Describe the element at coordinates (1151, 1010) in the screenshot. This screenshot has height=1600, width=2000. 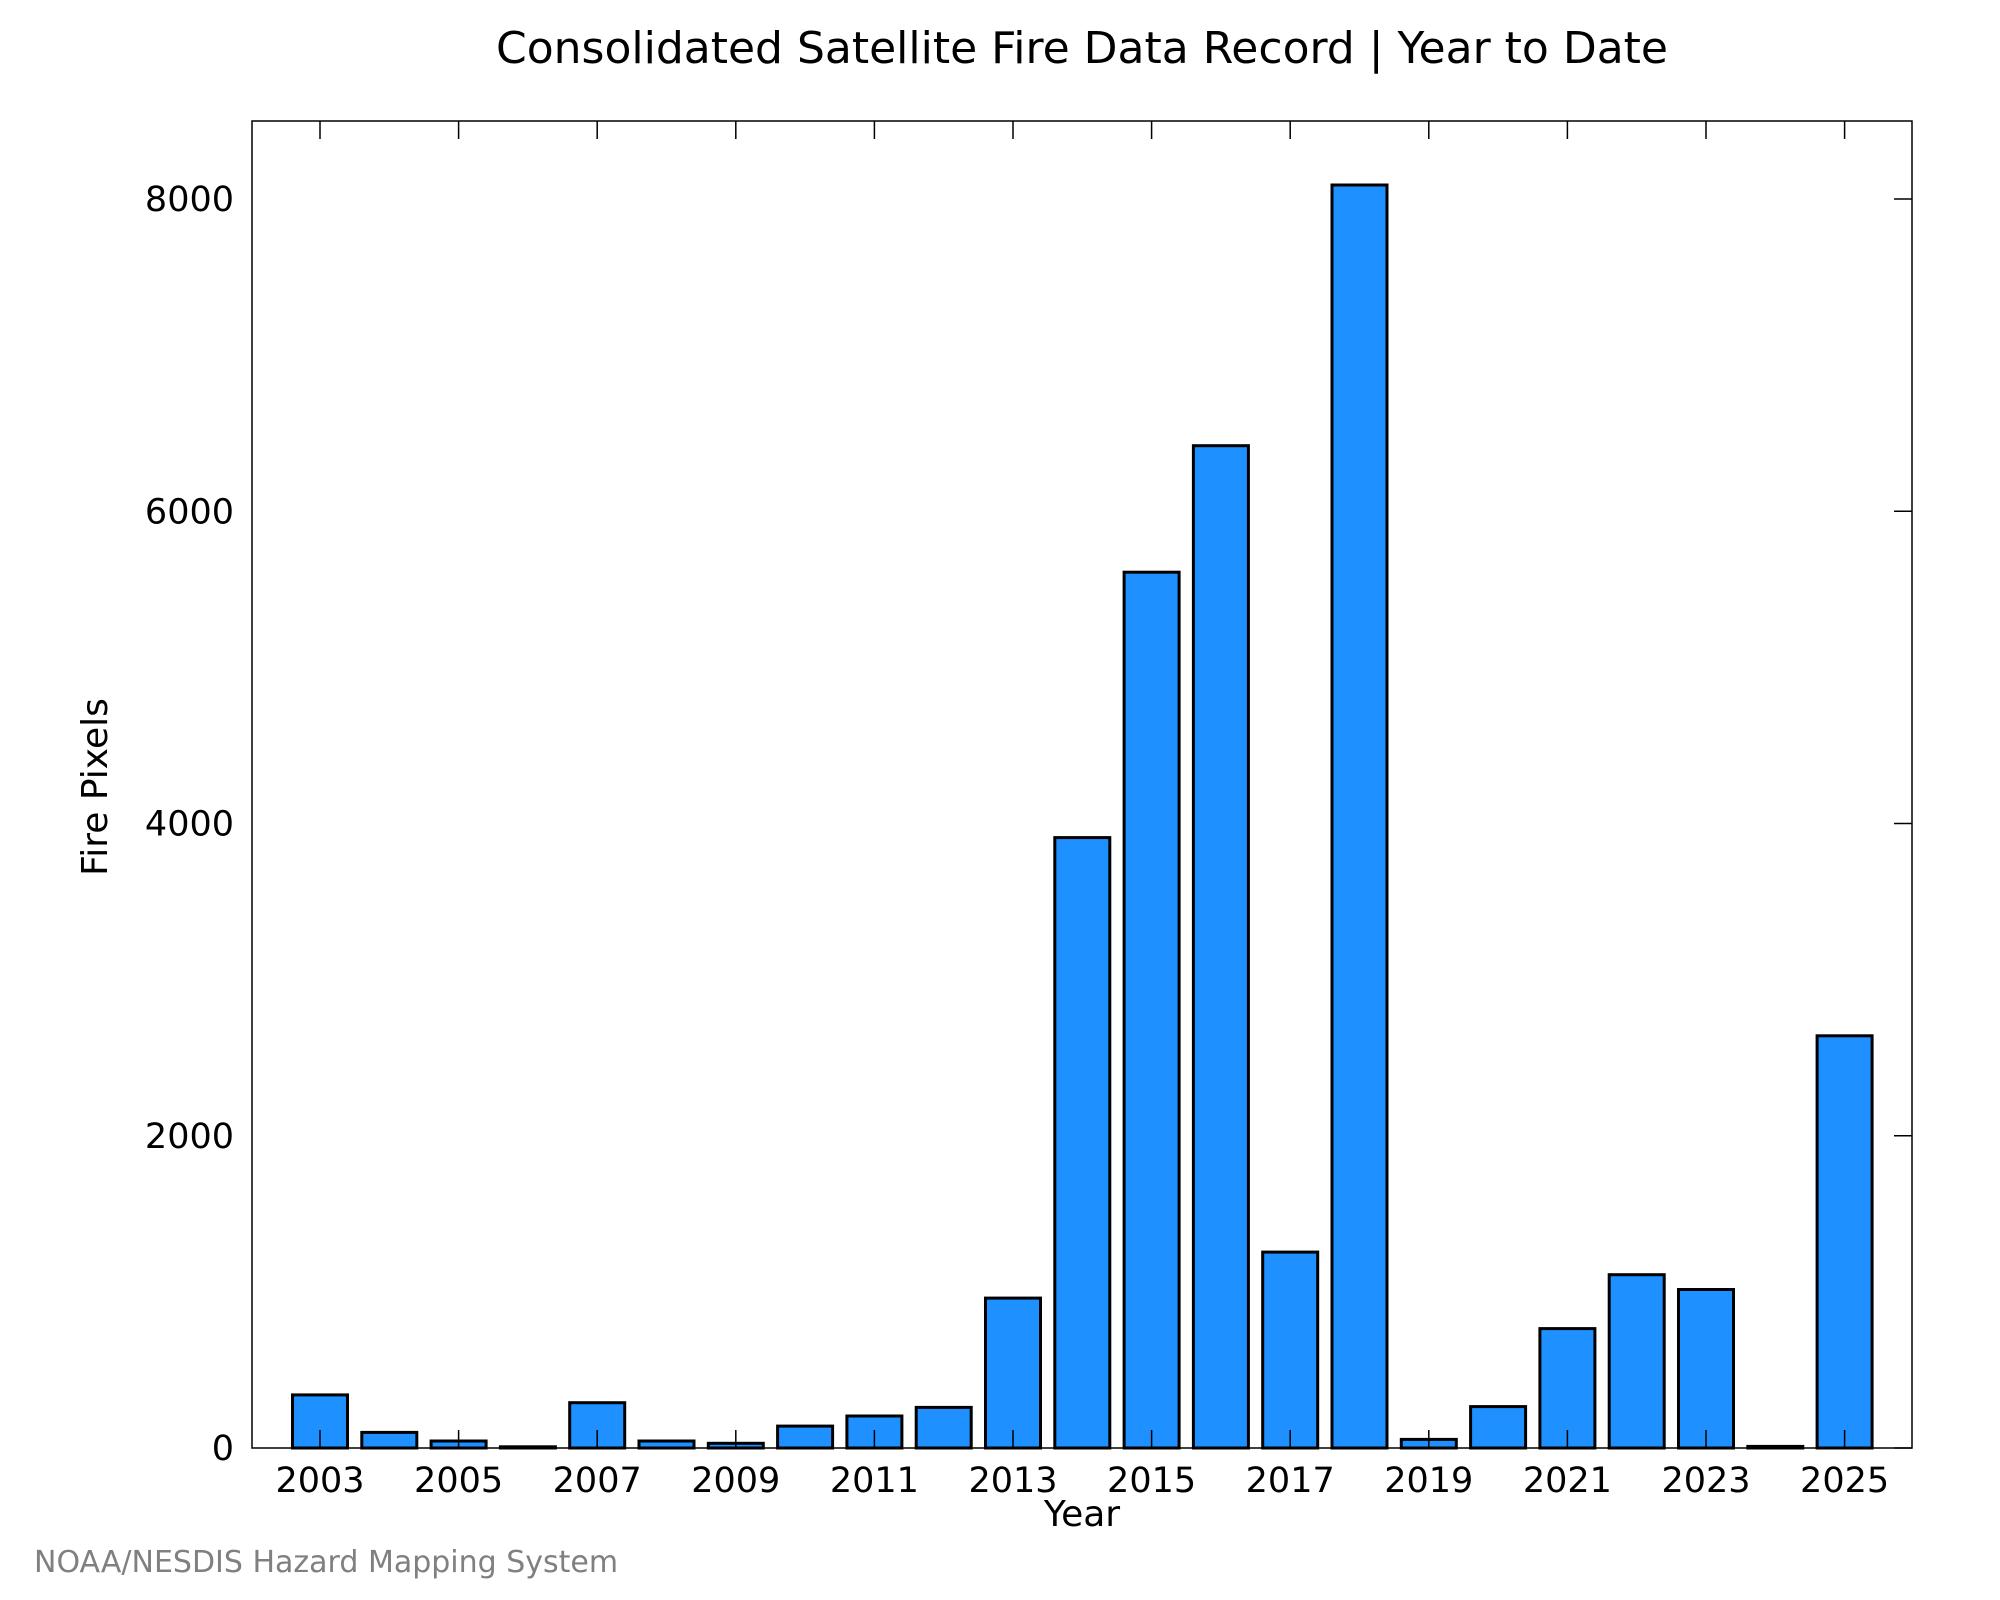
I see `bar-2015` at that location.